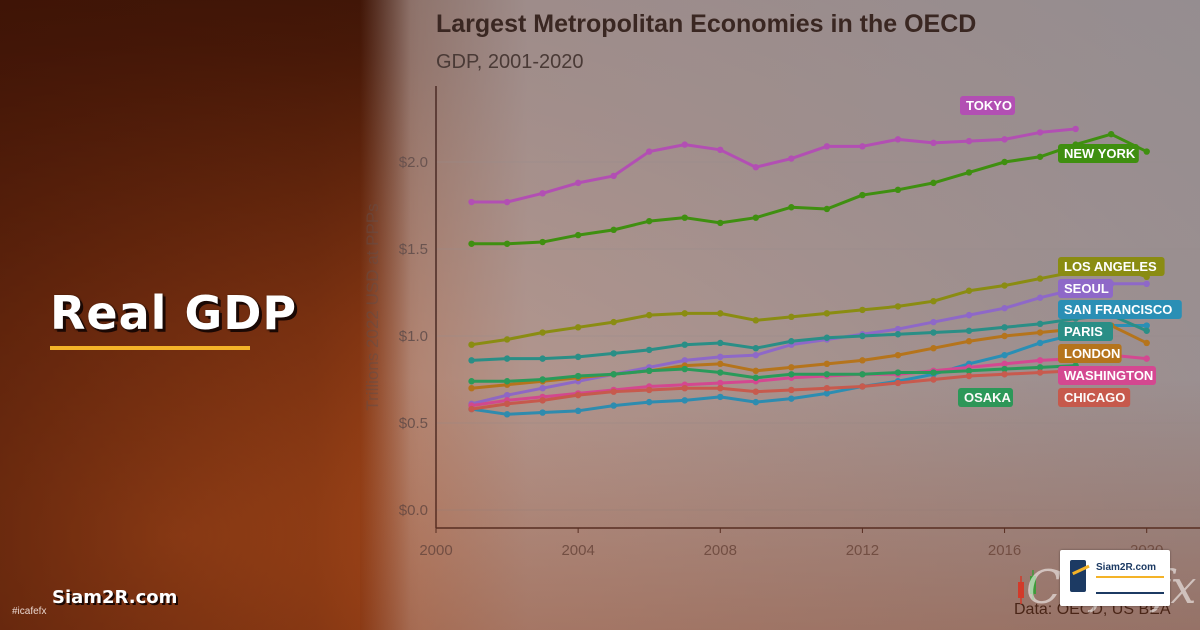 The height and width of the screenshot is (630, 1200). Describe the element at coordinates (1004, 550) in the screenshot. I see `x-tick-label: 2016` at that location.